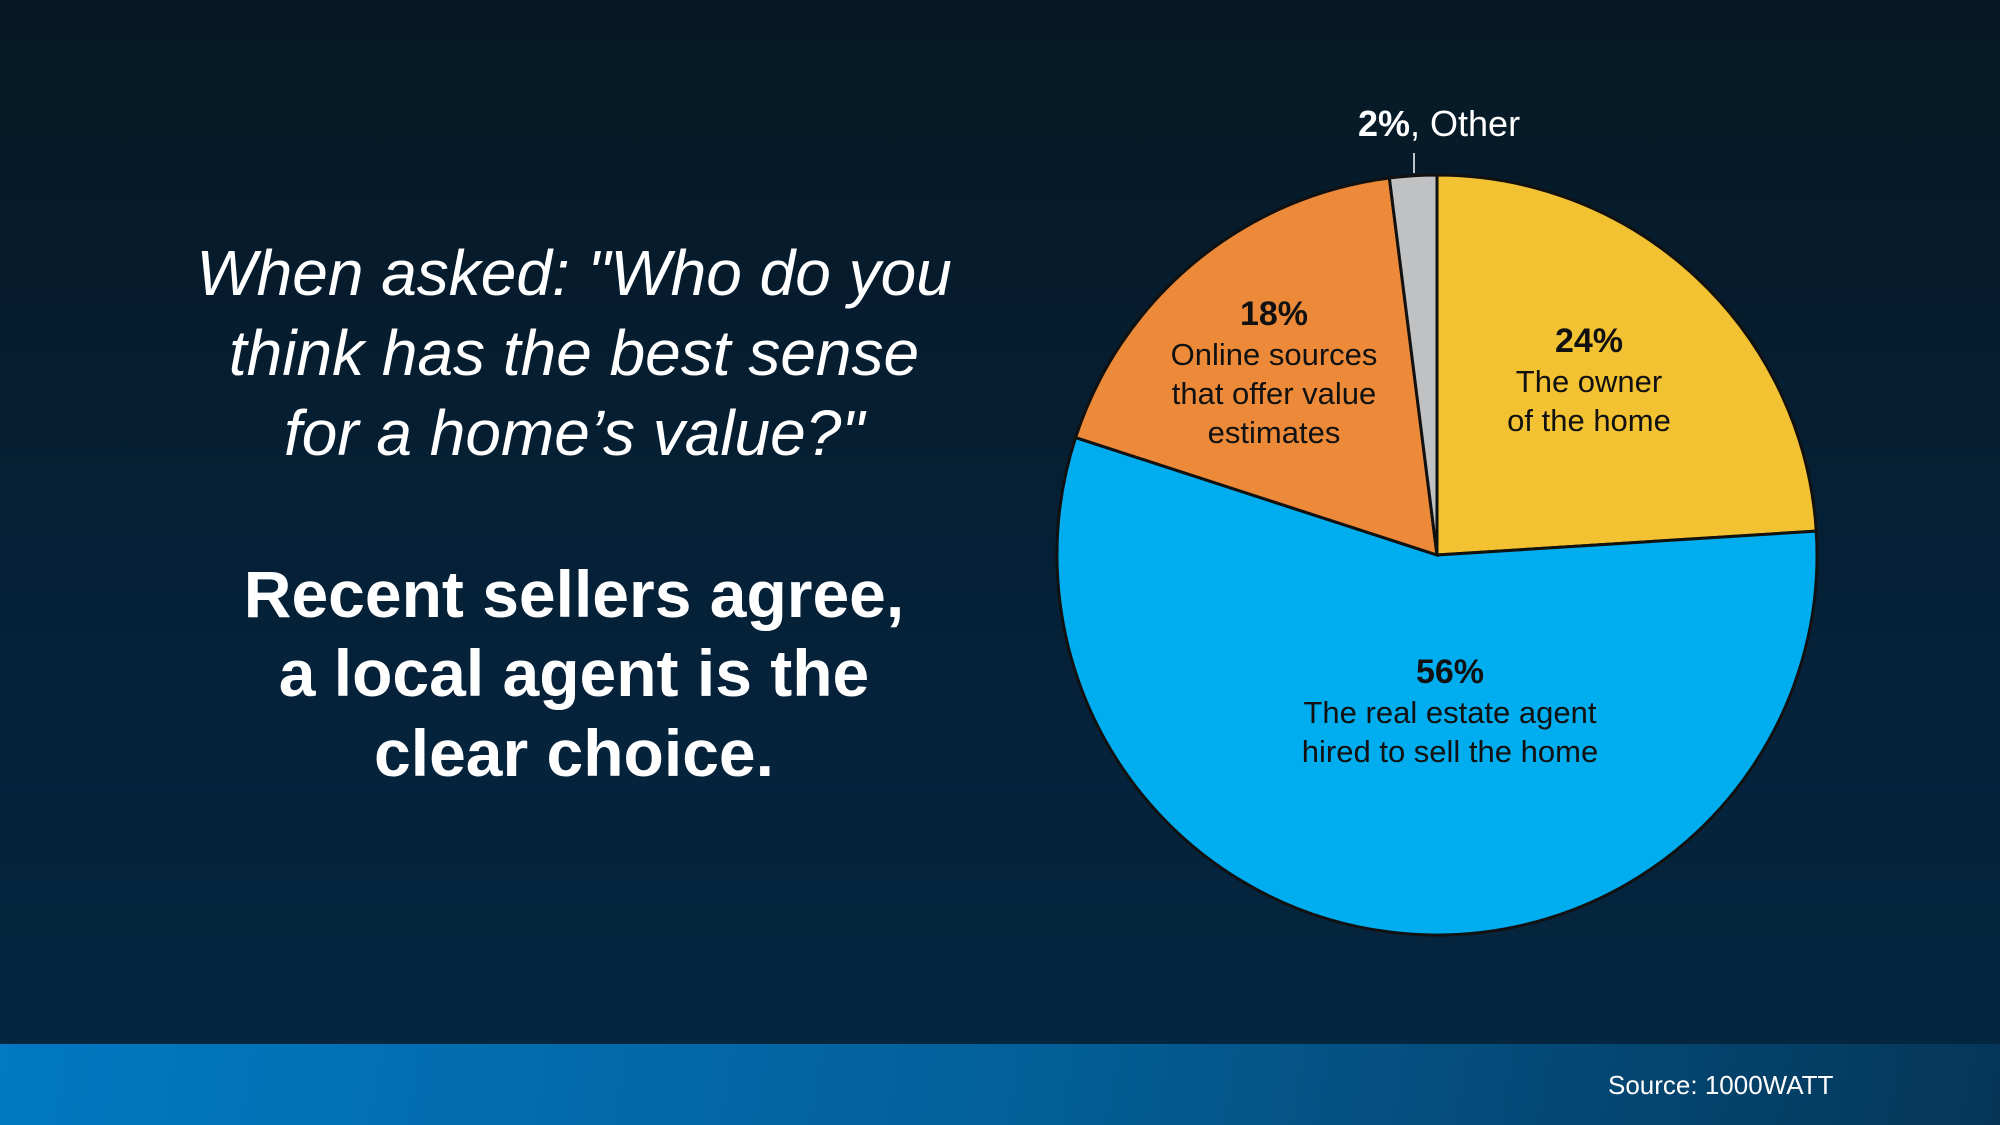 Image resolution: width=2000 pixels, height=1125 pixels. Describe the element at coordinates (1274, 354) in the screenshot. I see `slice-category-label: Online sources` at that location.